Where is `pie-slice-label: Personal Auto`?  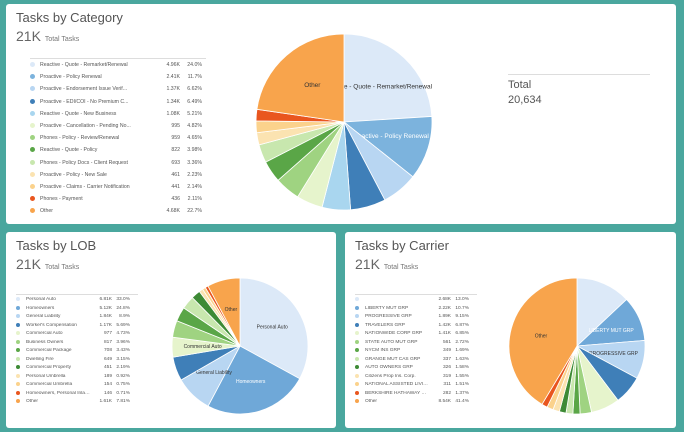
pie-slice-label: Personal Auto is located at coordinates (272, 327).